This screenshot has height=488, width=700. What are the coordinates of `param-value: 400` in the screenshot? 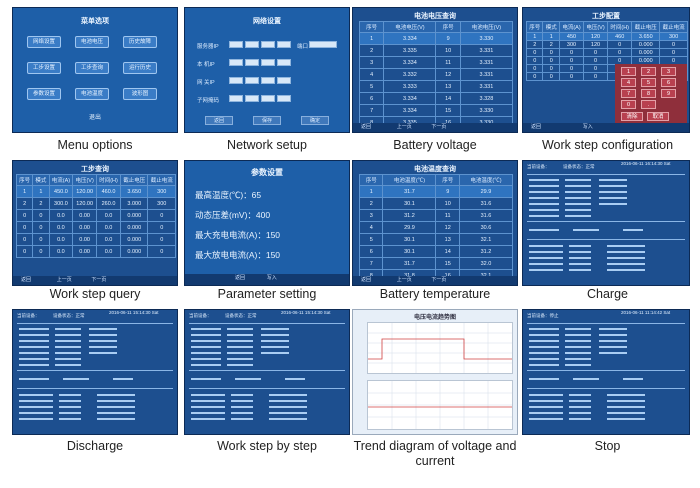 It's located at (263, 215).